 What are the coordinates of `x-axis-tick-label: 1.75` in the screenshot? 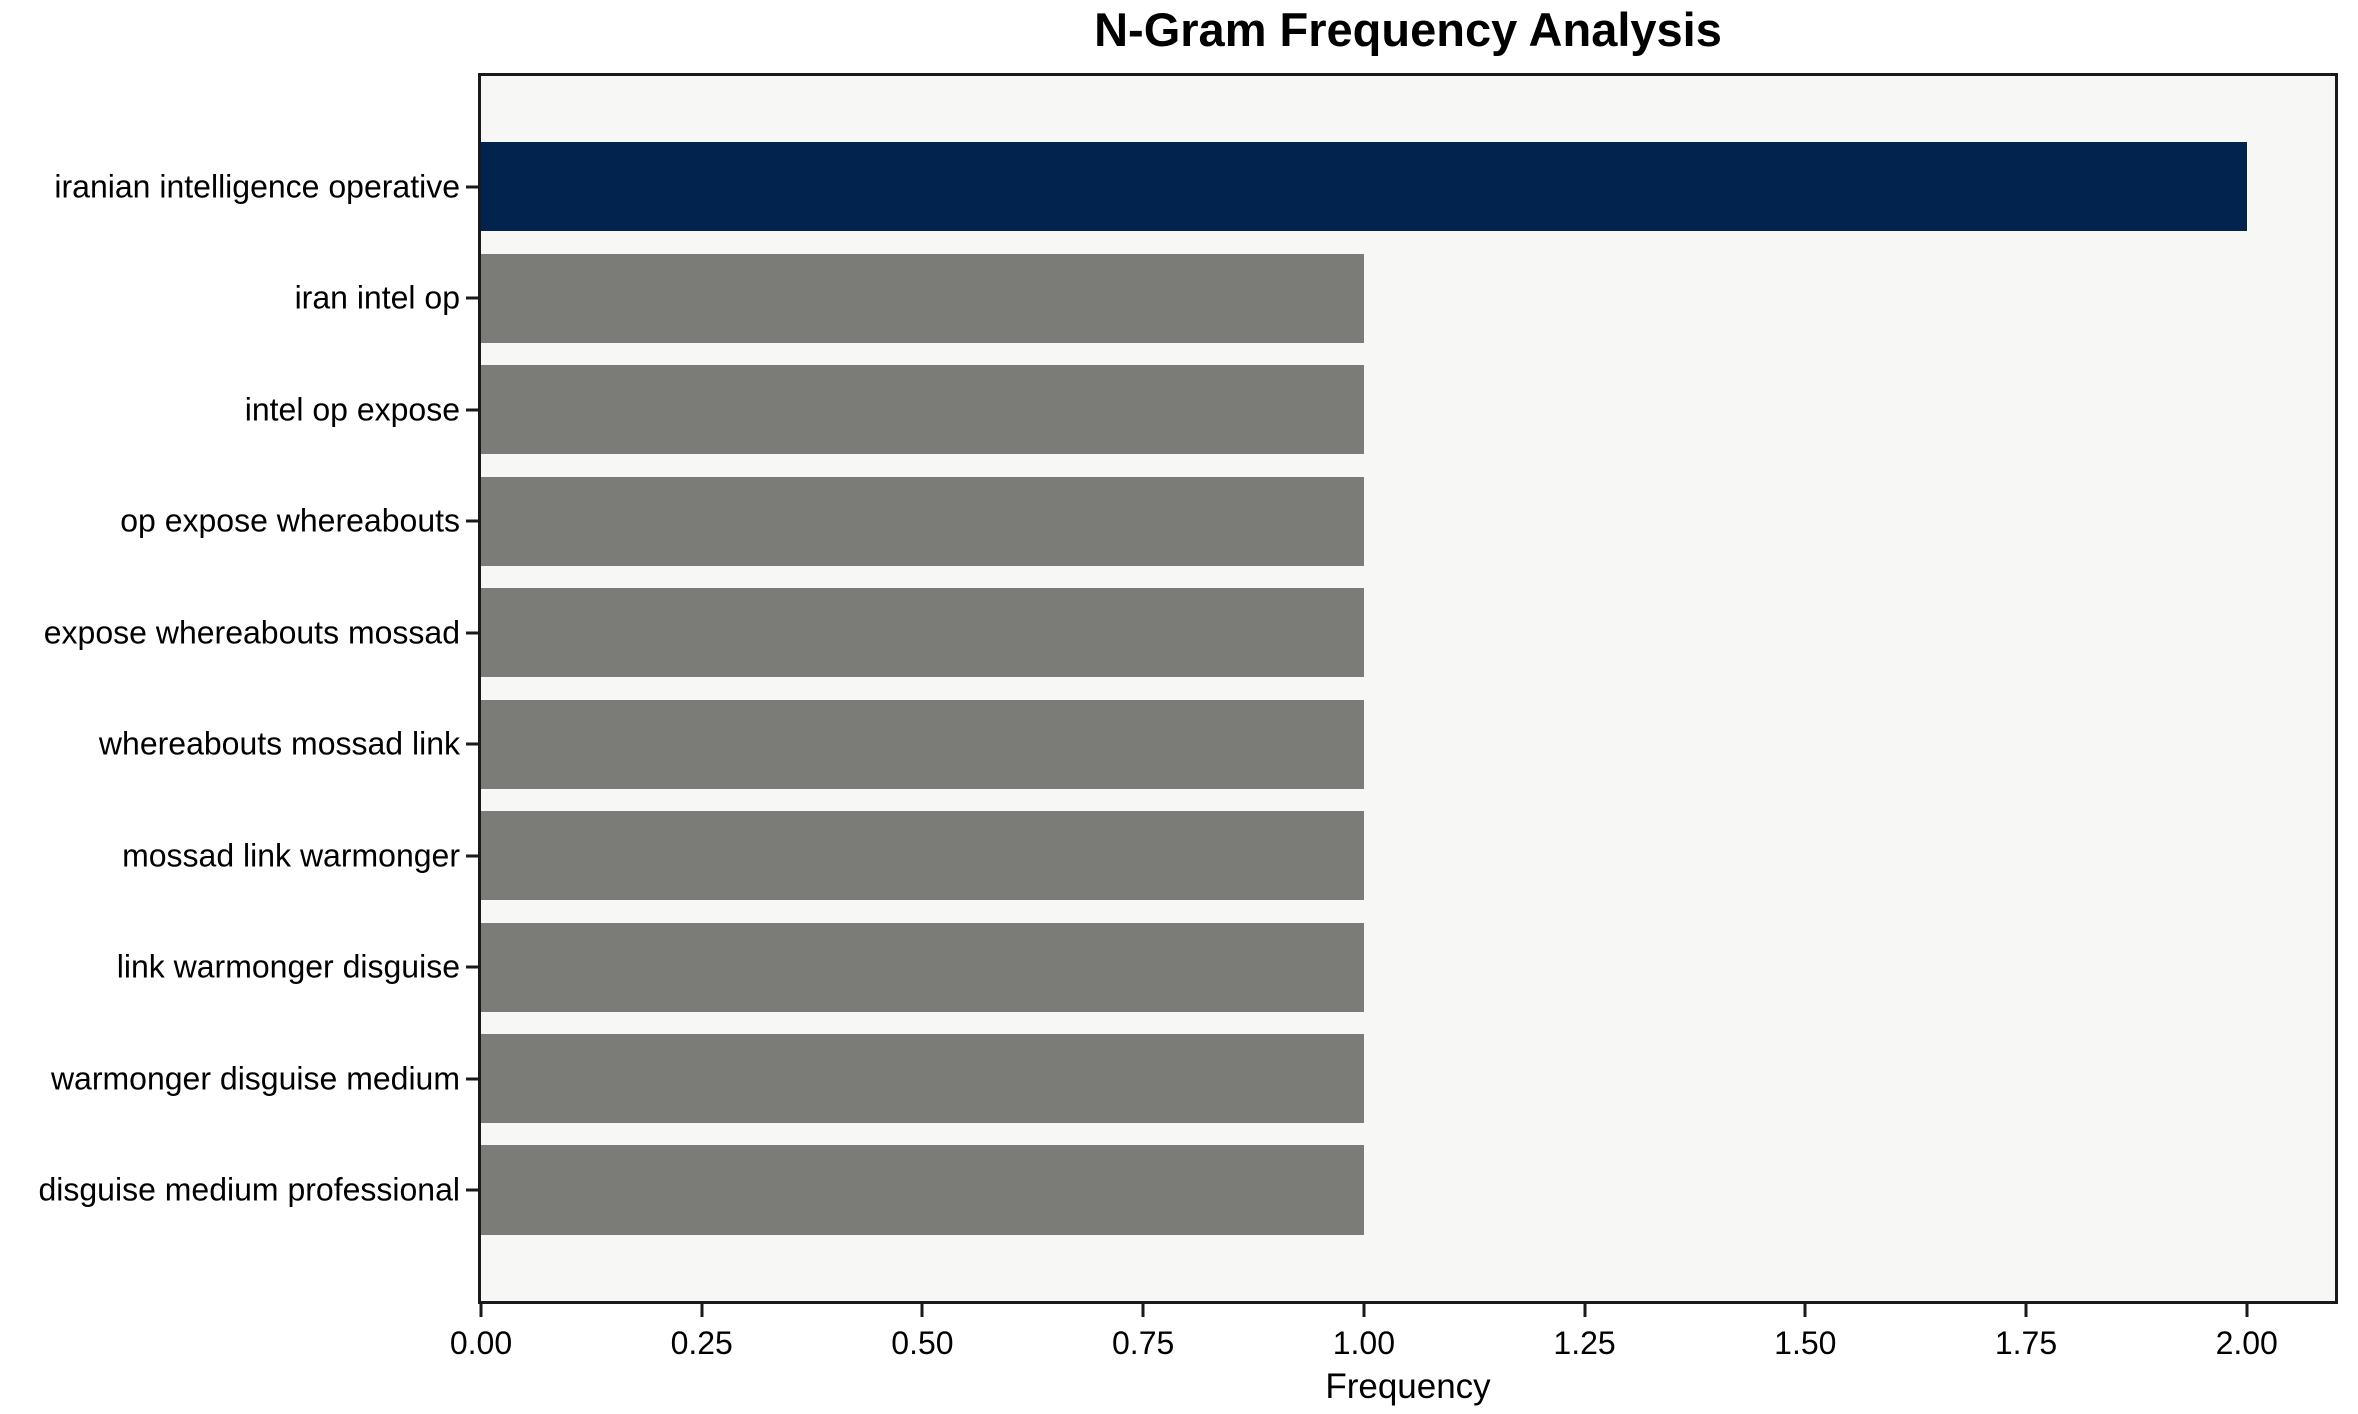 It's located at (2026, 1343).